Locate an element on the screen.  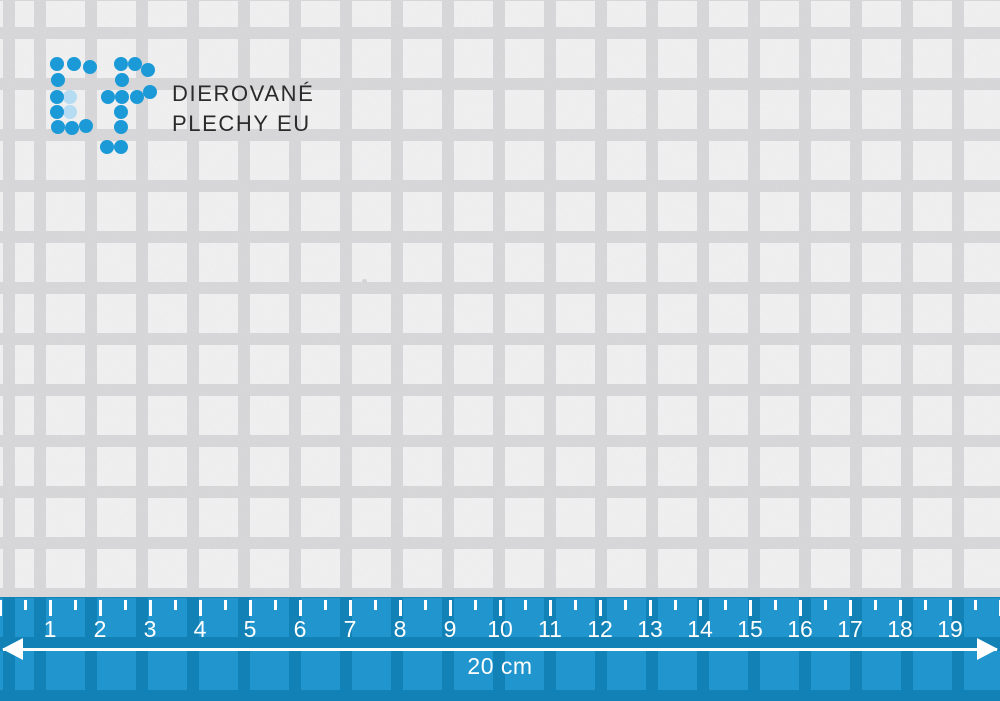
ruler-number: 10 is located at coordinates (500, 629).